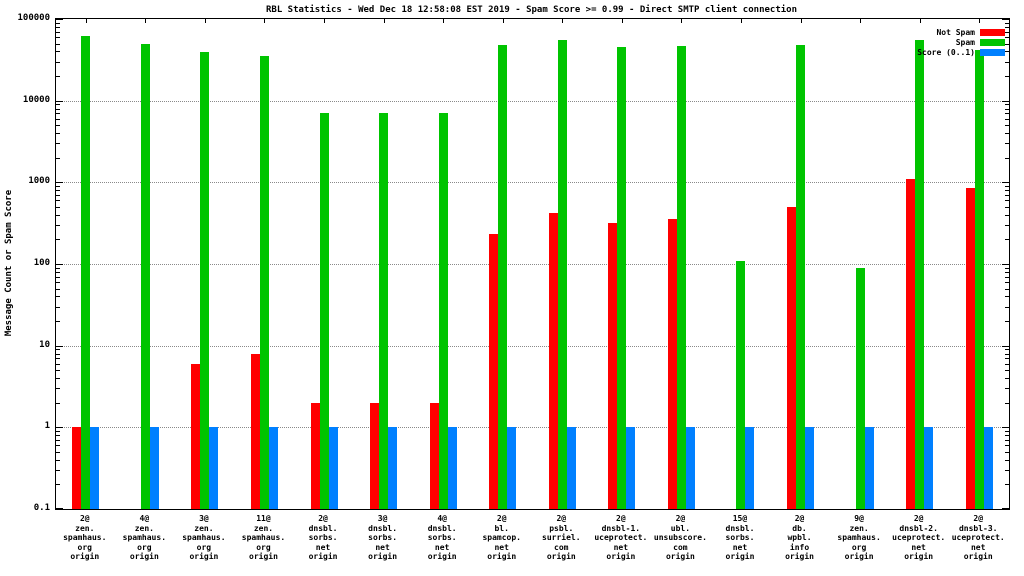  What do you see at coordinates (44, 344) in the screenshot?
I see `y-axis-tick-label: 10` at bounding box center [44, 344].